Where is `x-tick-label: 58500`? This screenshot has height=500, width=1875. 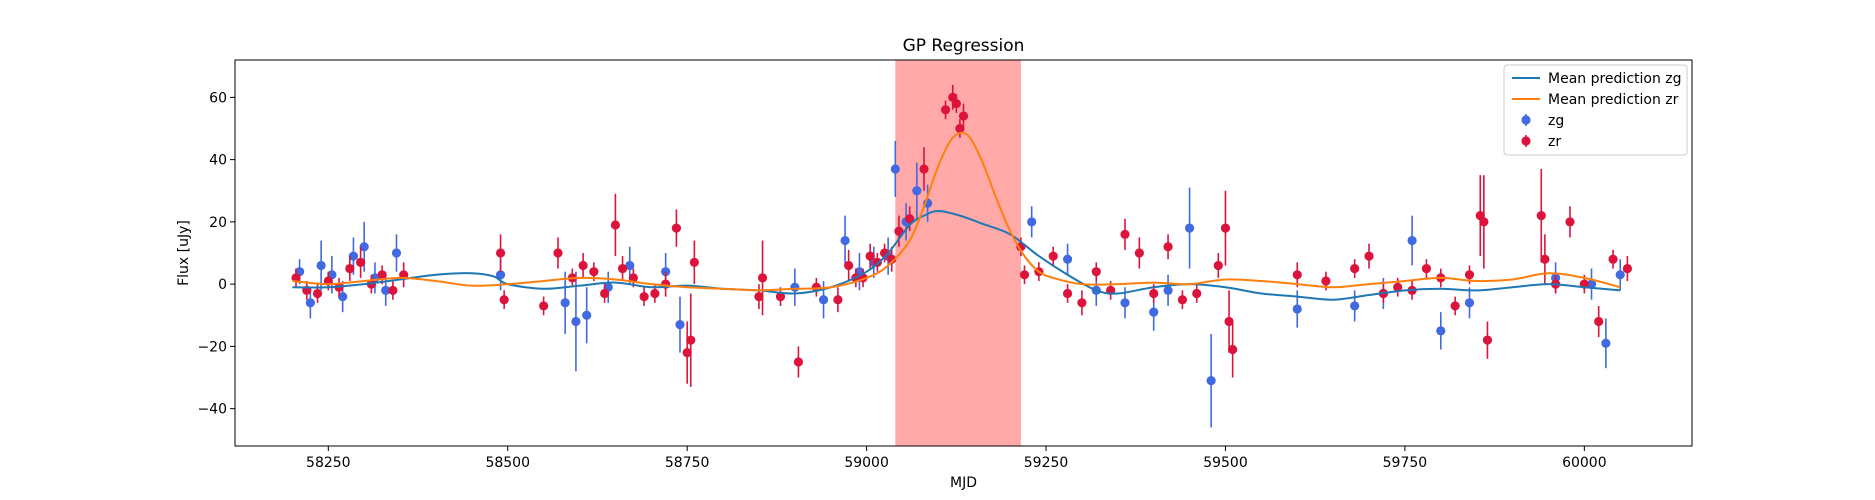
x-tick-label: 58500 is located at coordinates (507, 463).